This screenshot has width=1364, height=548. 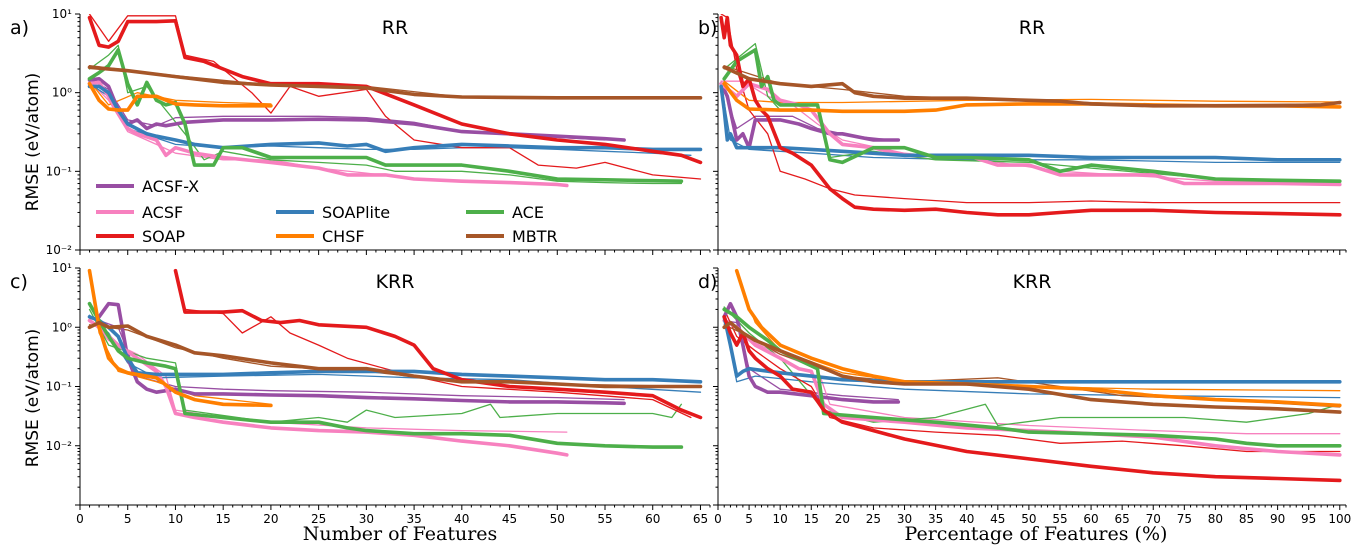 I want to click on y-axis-label-top: RMSE (eV/atom), so click(x=33, y=142).